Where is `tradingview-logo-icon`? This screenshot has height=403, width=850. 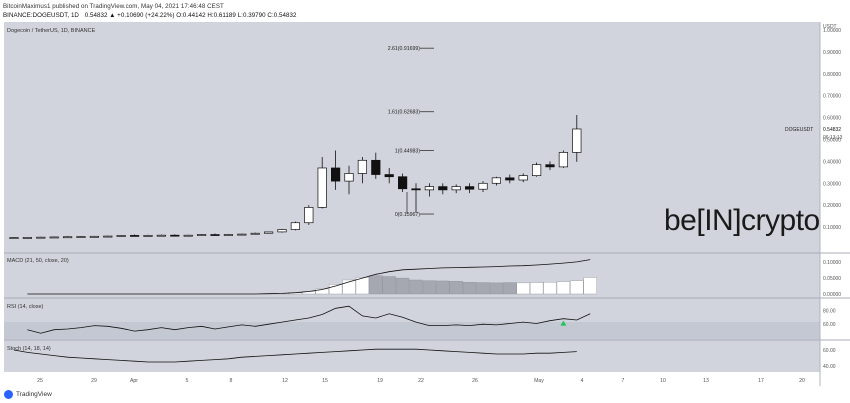 tradingview-logo-icon is located at coordinates (8, 394).